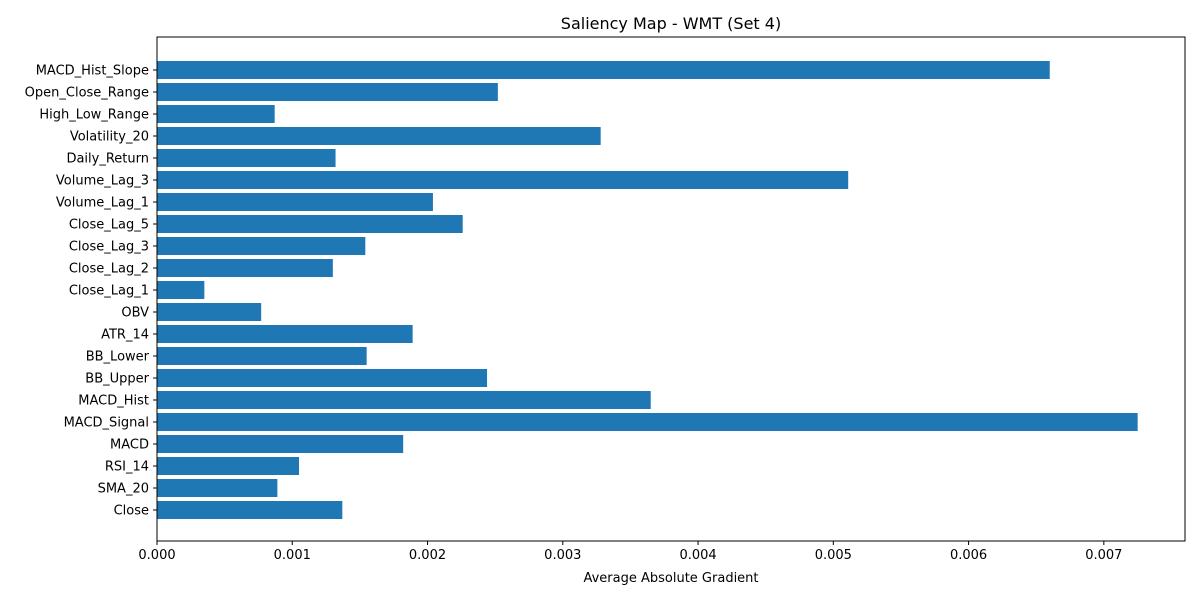 The image size is (1200, 600). What do you see at coordinates (671, 23) in the screenshot?
I see `chart-title: Saliency Map - WMT (Set 4)` at bounding box center [671, 23].